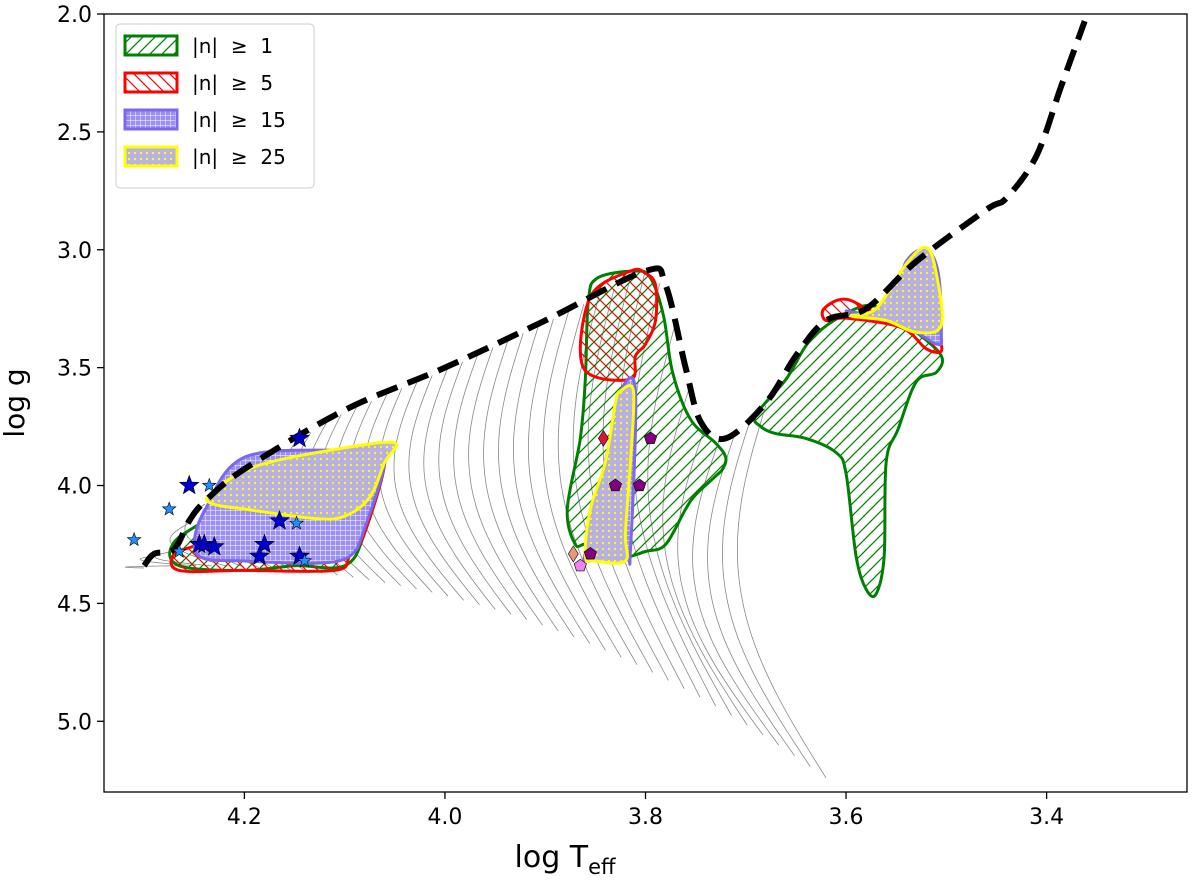 This screenshot has width=1200, height=881. I want to click on y-tick-label: 5.0, so click(74, 722).